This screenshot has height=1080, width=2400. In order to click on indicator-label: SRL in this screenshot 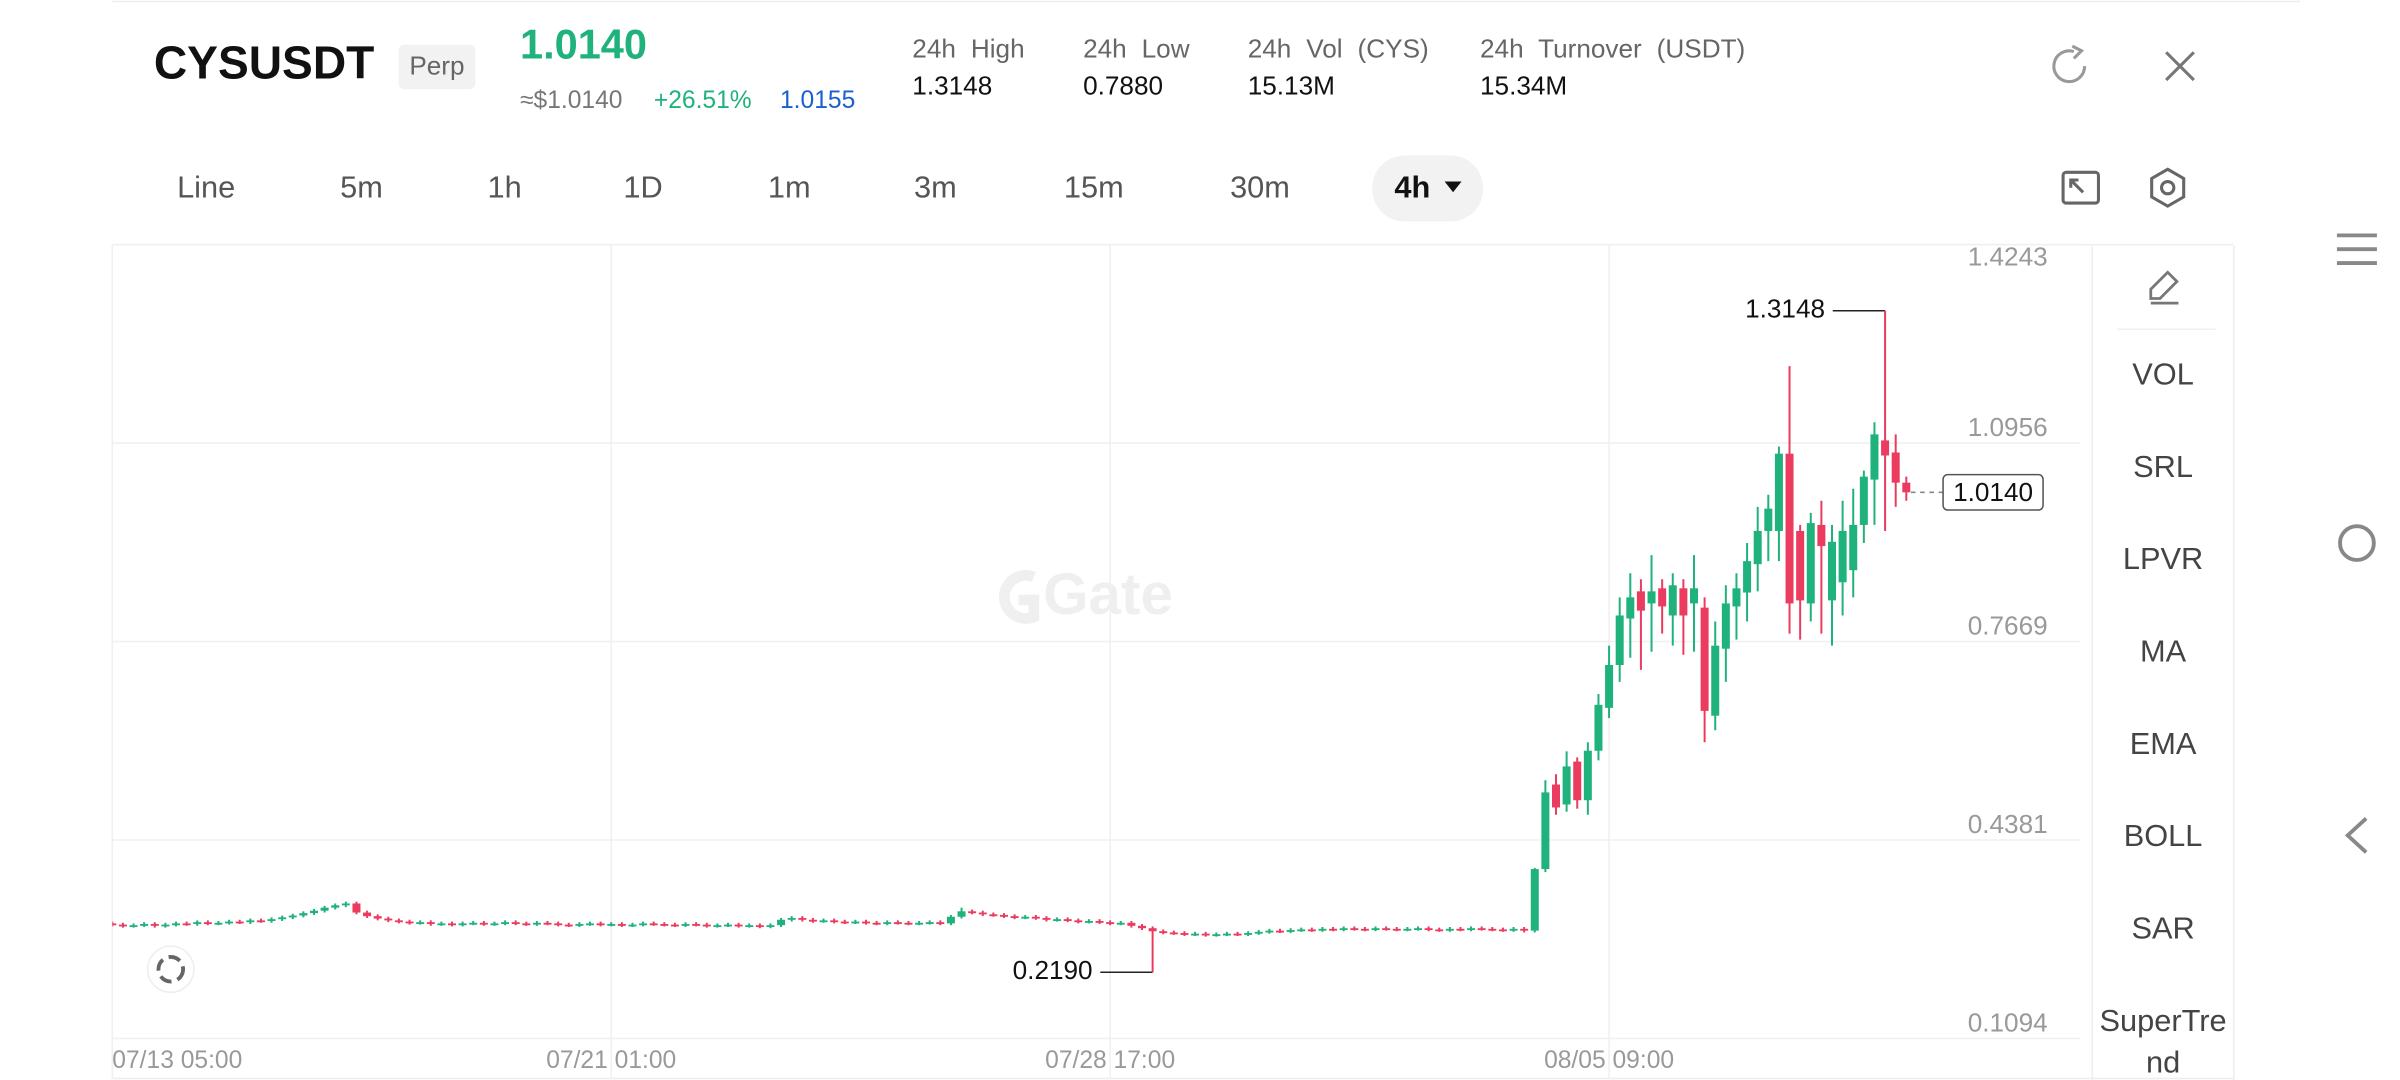, I will do `click(2163, 467)`.